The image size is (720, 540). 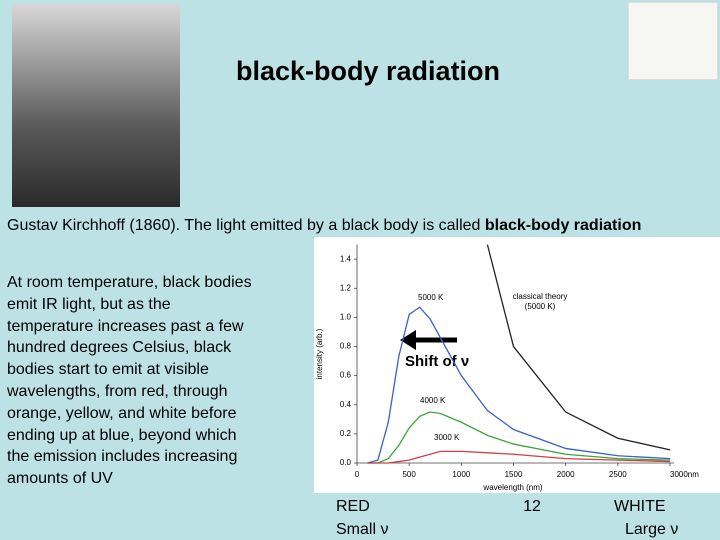 I want to click on shift-label: Shift of ν, so click(x=437, y=361).